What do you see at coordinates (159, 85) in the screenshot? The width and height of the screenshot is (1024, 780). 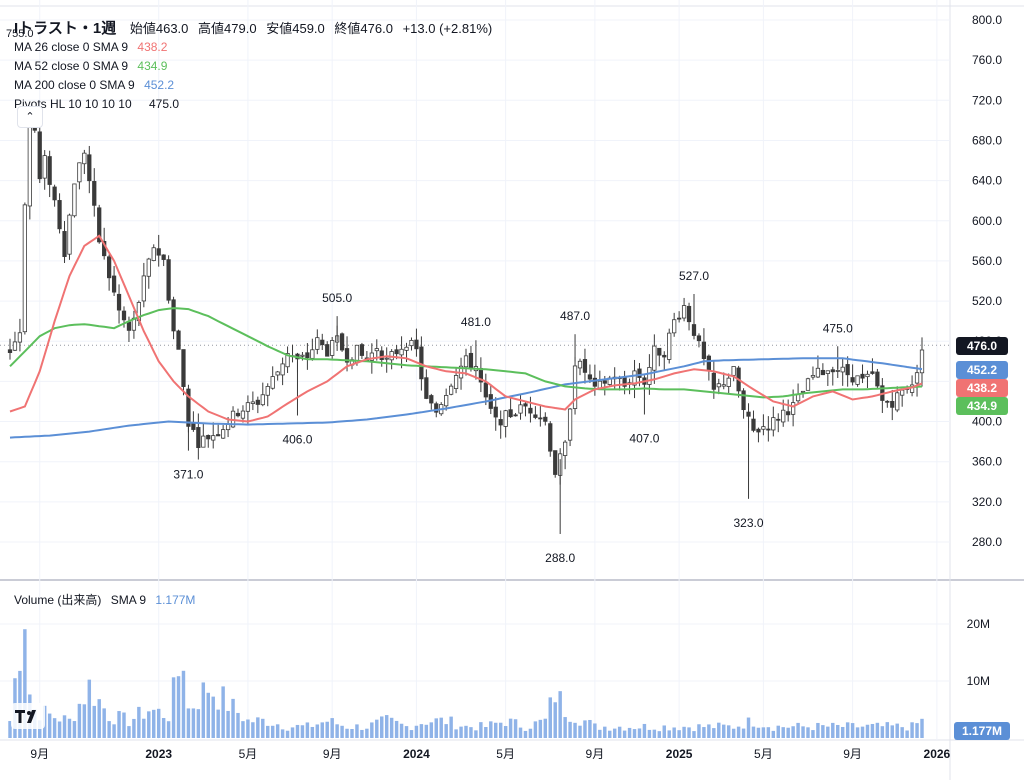 I see `indicator-ma200-value: 452.2` at bounding box center [159, 85].